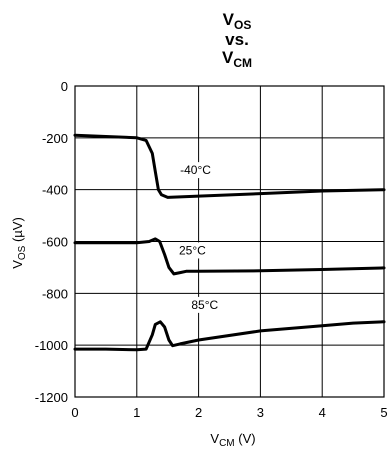 The image size is (389, 462). I want to click on y-tick-label: -1000, so click(51, 345).